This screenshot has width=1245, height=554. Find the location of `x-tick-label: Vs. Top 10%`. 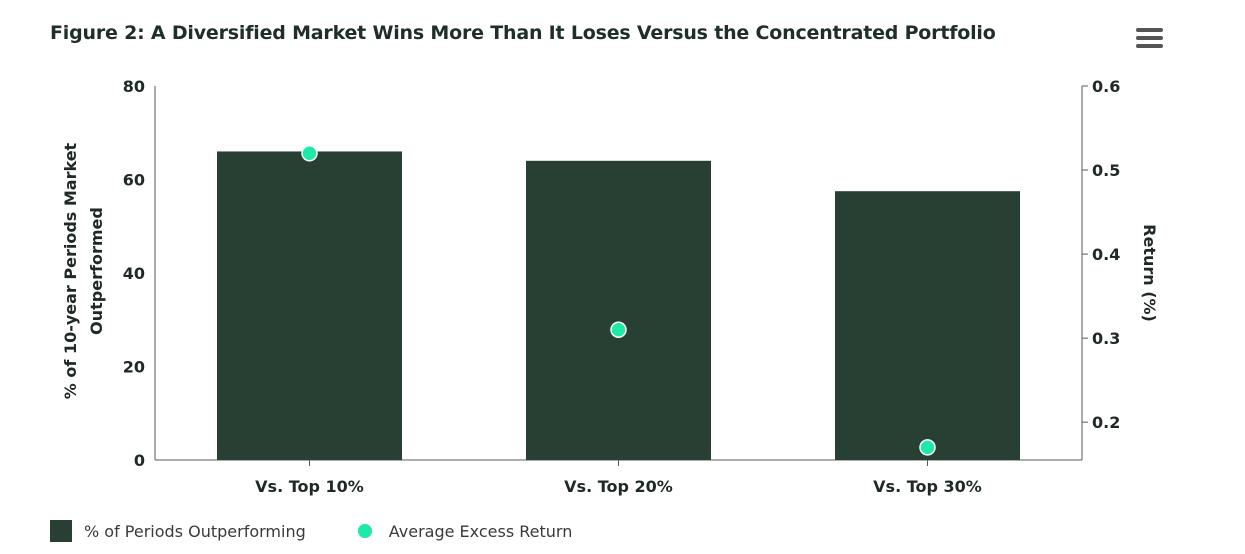

x-tick-label: Vs. Top 10% is located at coordinates (309, 486).